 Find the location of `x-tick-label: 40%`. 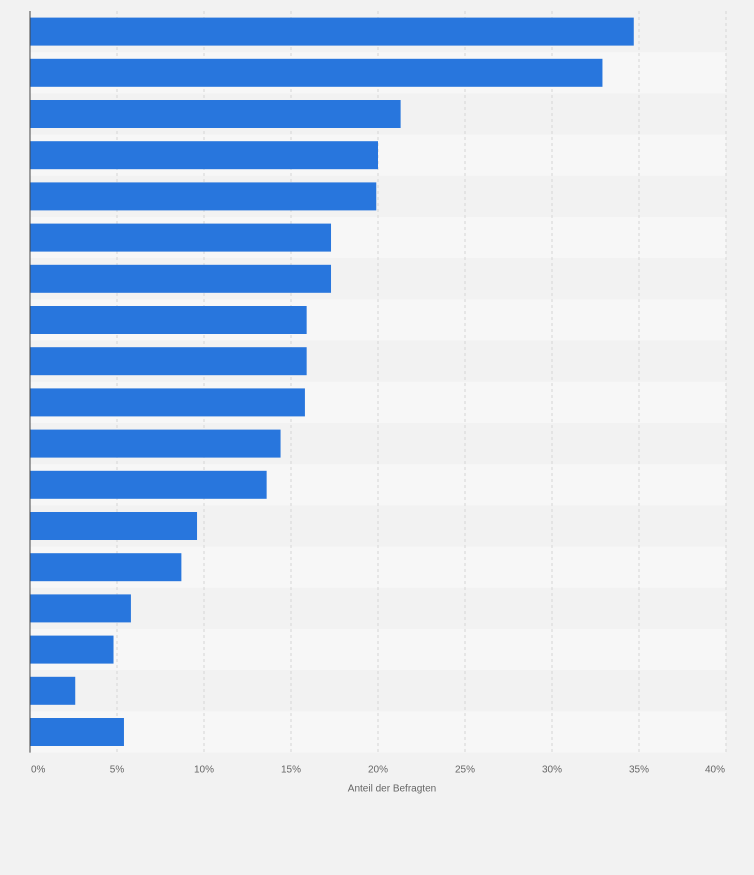

x-tick-label: 40% is located at coordinates (715, 770).